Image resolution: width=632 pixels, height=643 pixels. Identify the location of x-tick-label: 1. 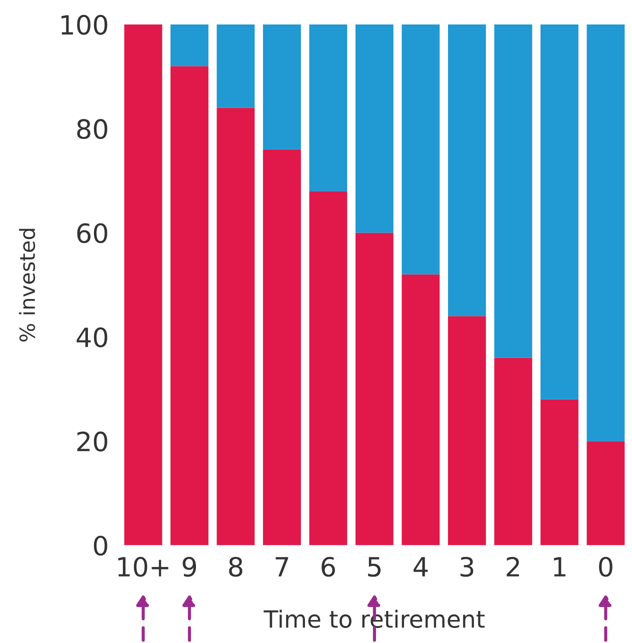
(560, 566).